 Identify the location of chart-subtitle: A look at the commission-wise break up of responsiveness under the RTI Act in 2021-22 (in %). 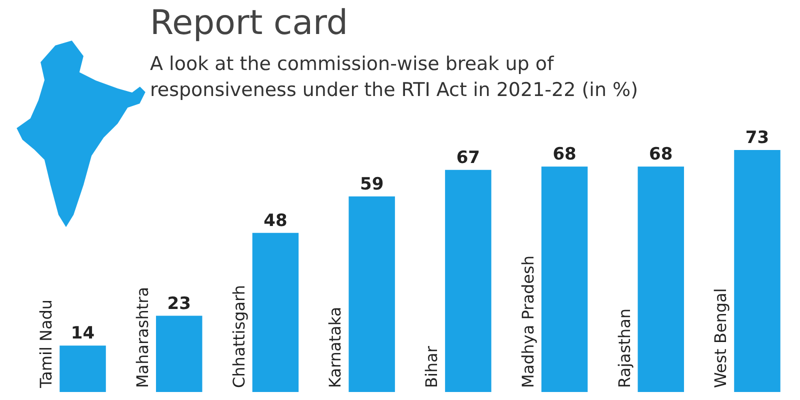
(394, 77).